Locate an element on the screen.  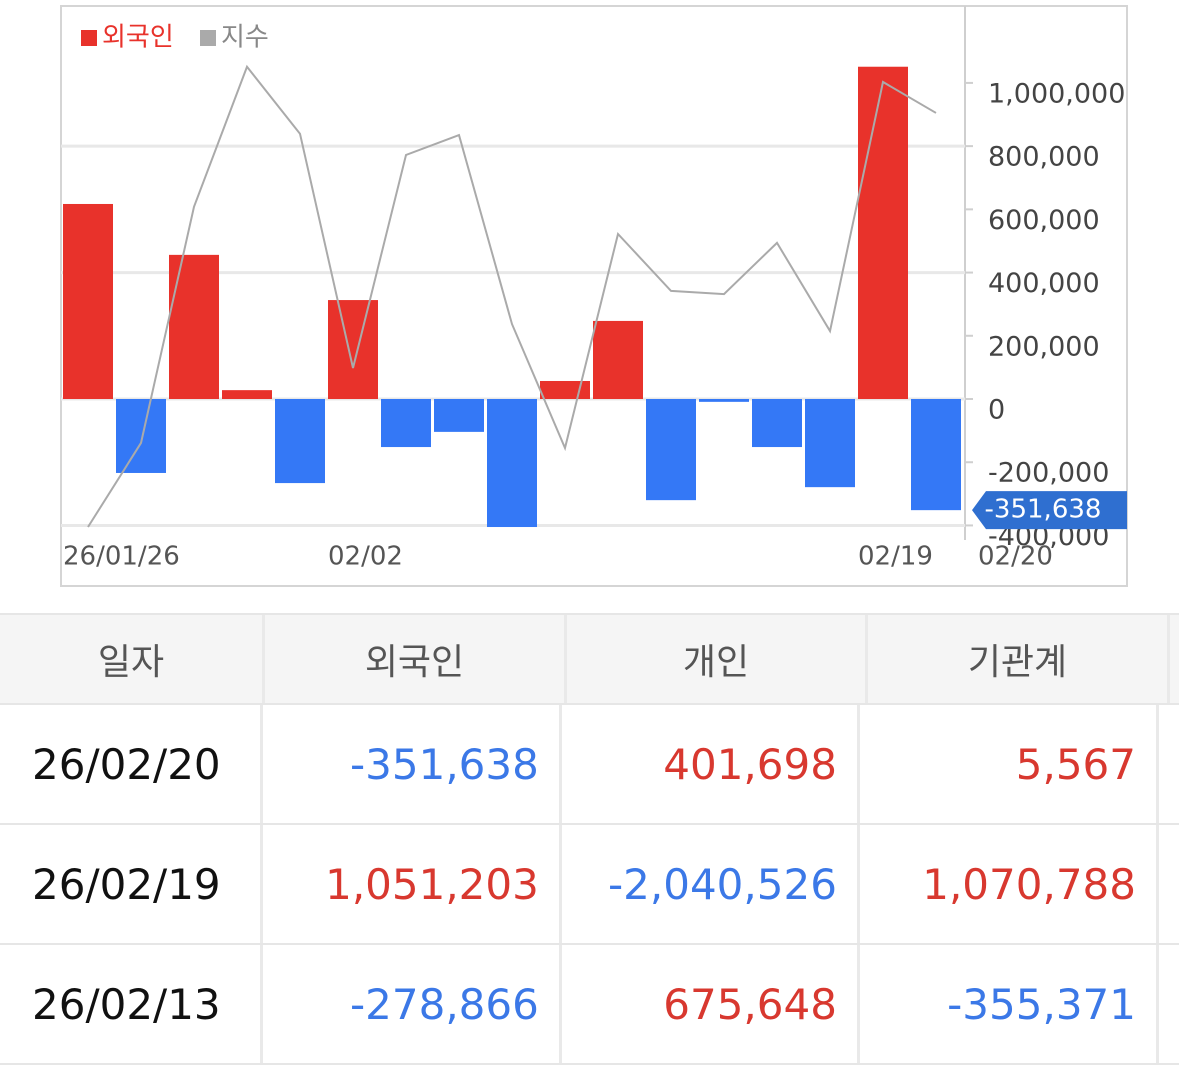
number-cell: 5,567 is located at coordinates (1009, 764).